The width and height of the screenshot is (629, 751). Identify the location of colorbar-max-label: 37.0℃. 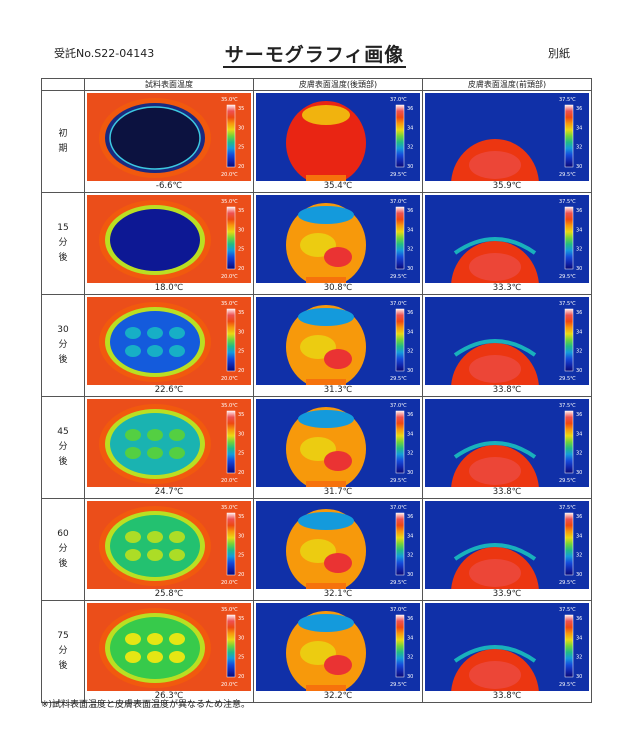
(398, 406).